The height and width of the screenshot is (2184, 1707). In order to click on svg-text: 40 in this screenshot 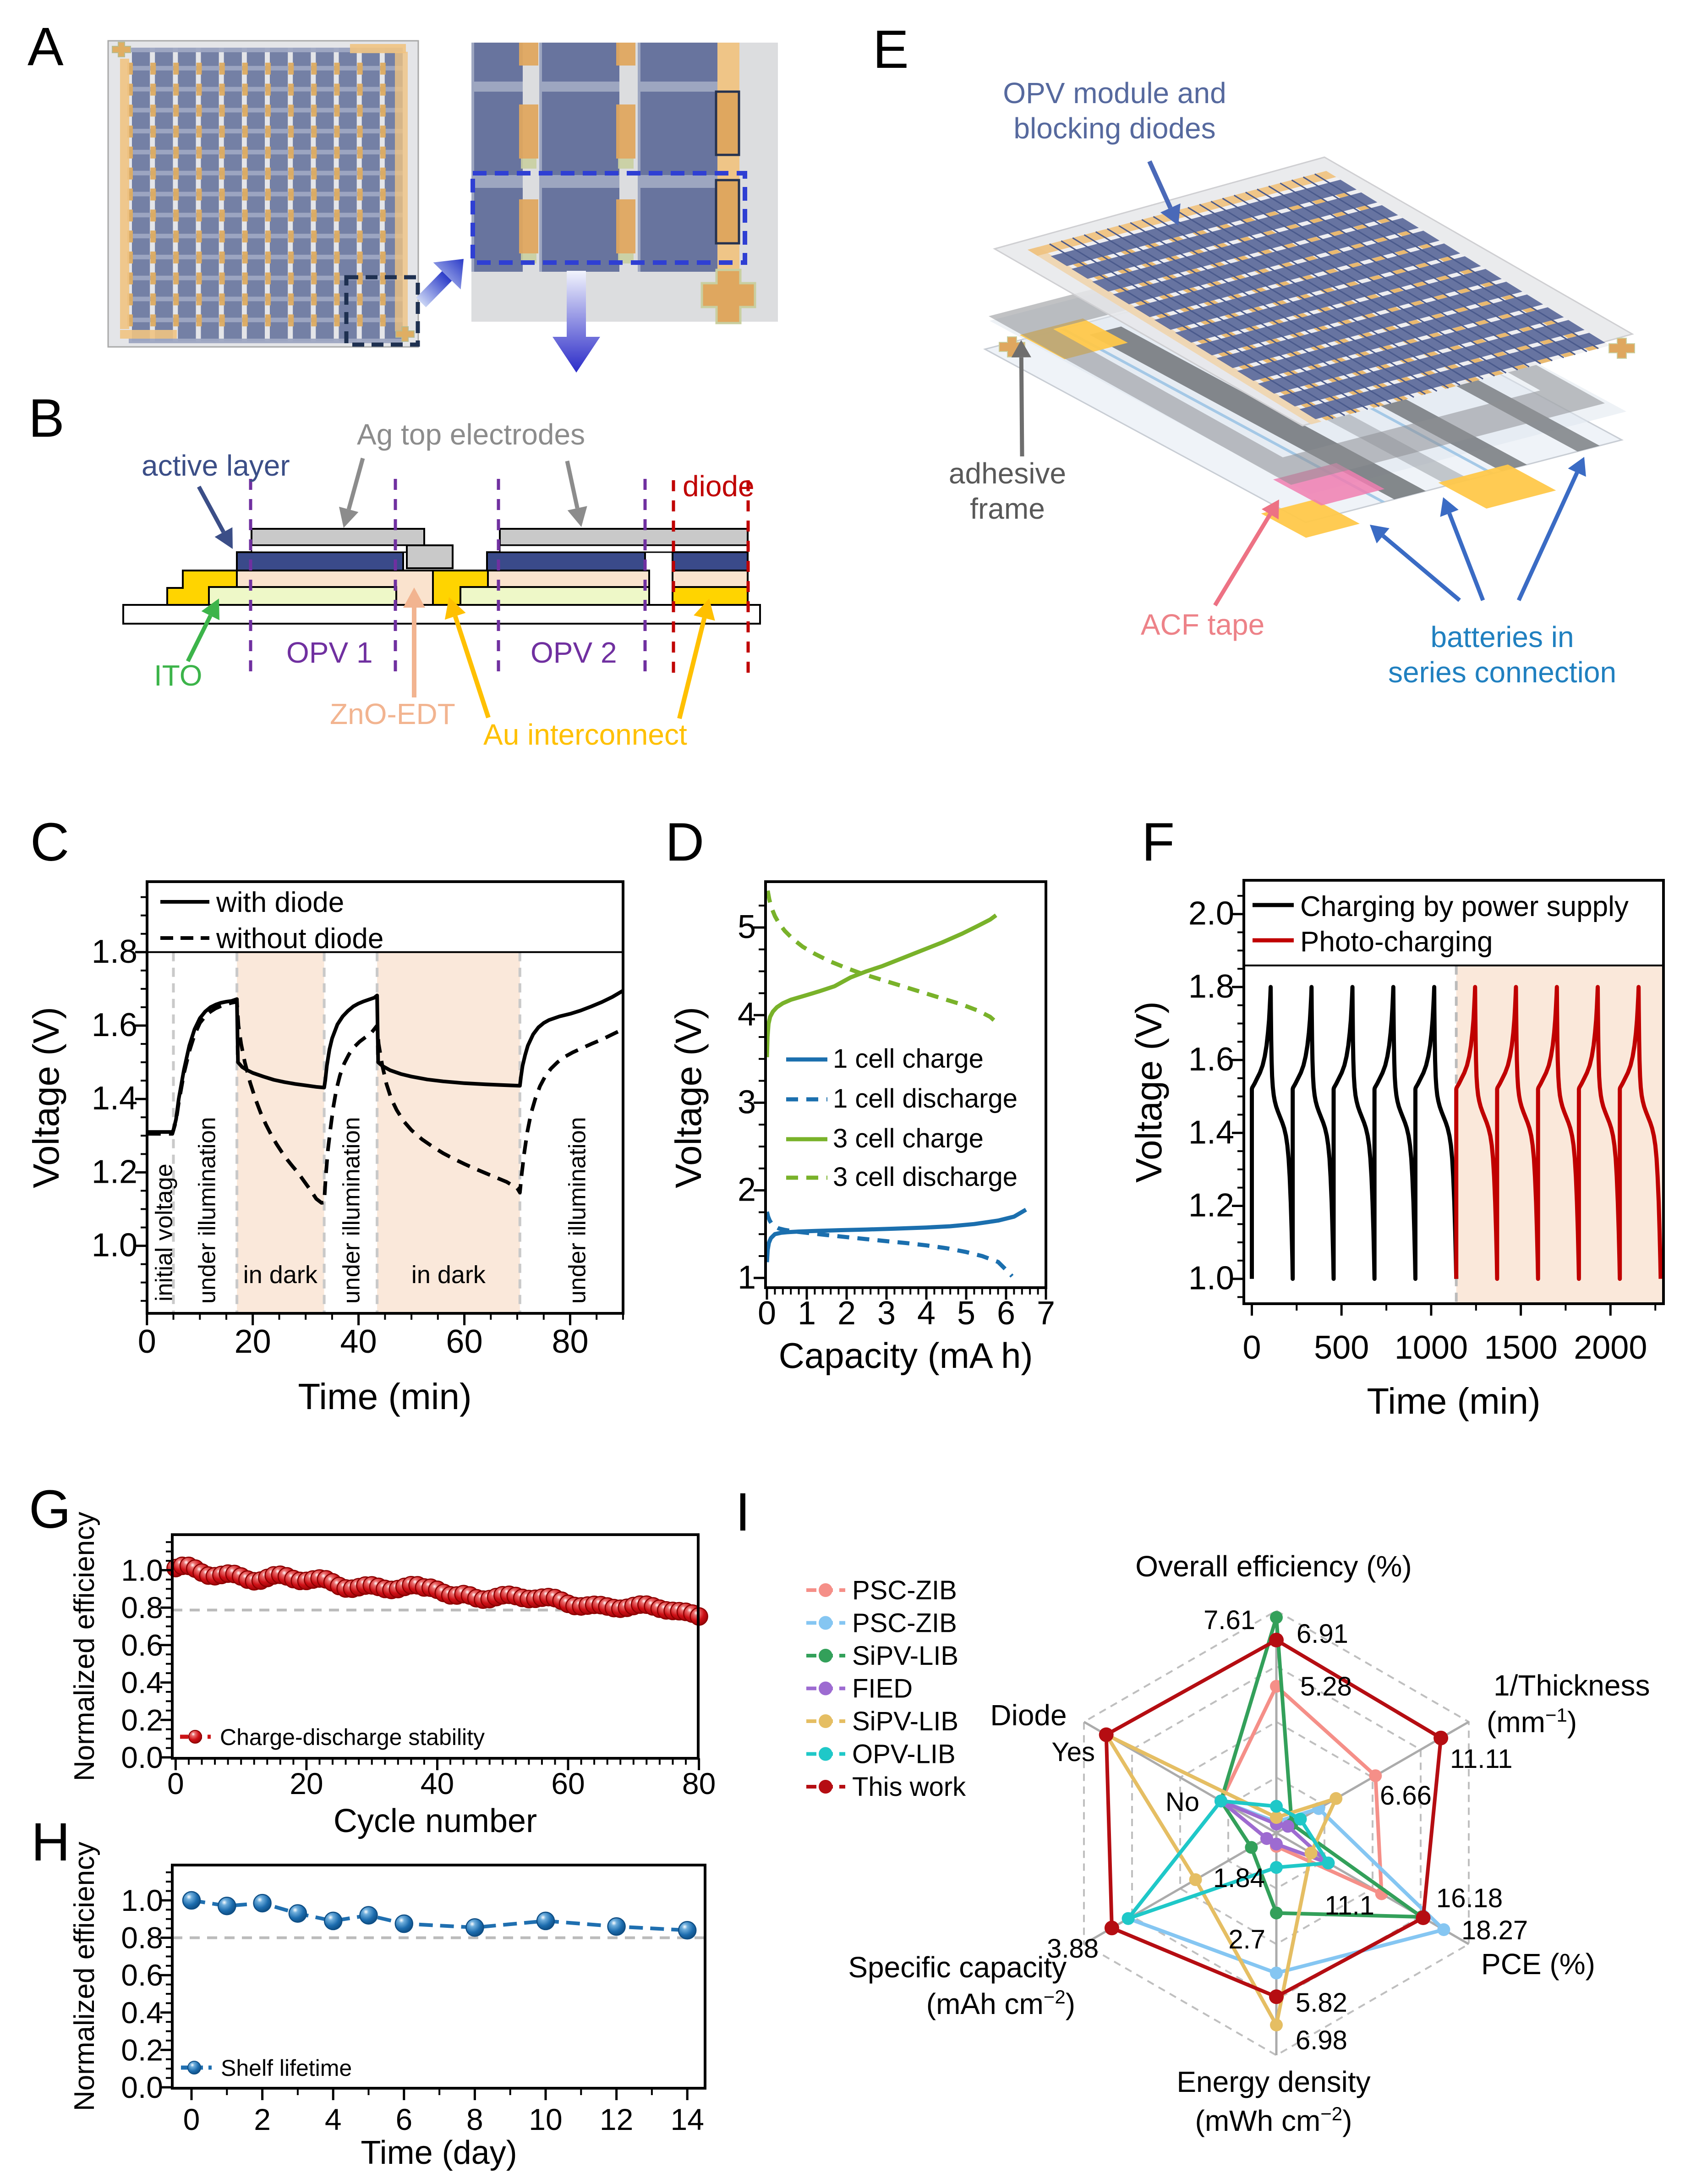, I will do `click(358, 1341)`.